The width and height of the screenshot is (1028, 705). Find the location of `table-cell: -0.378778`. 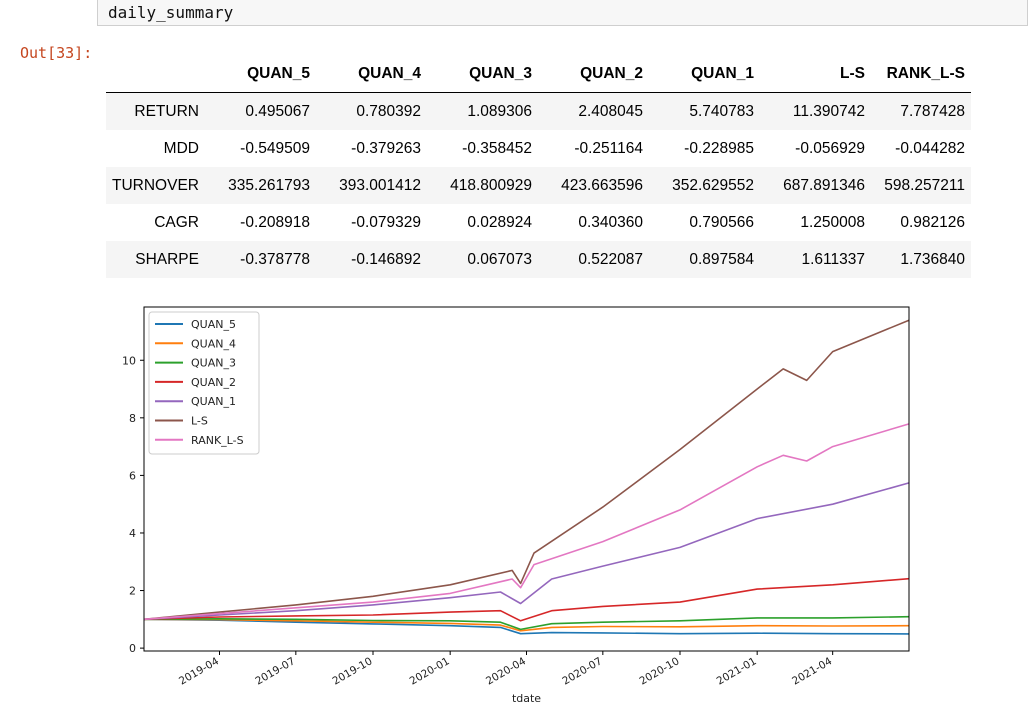

table-cell: -0.378778 is located at coordinates (275, 259).